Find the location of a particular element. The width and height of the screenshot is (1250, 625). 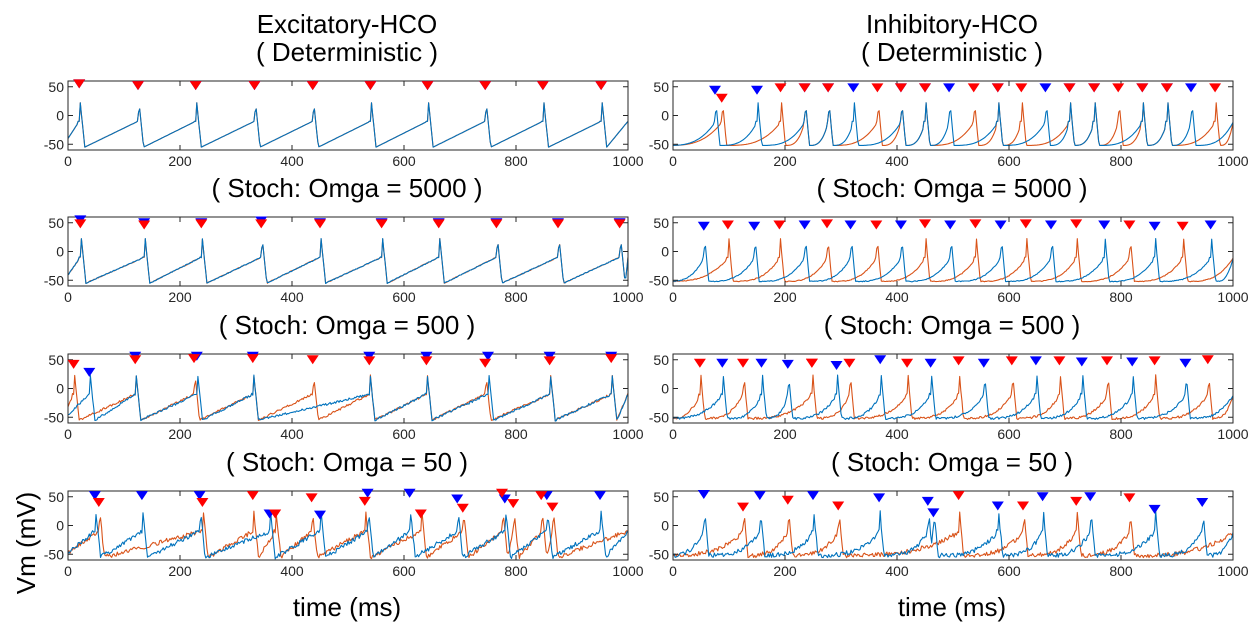

x-tick-label: 0 is located at coordinates (68, 571).